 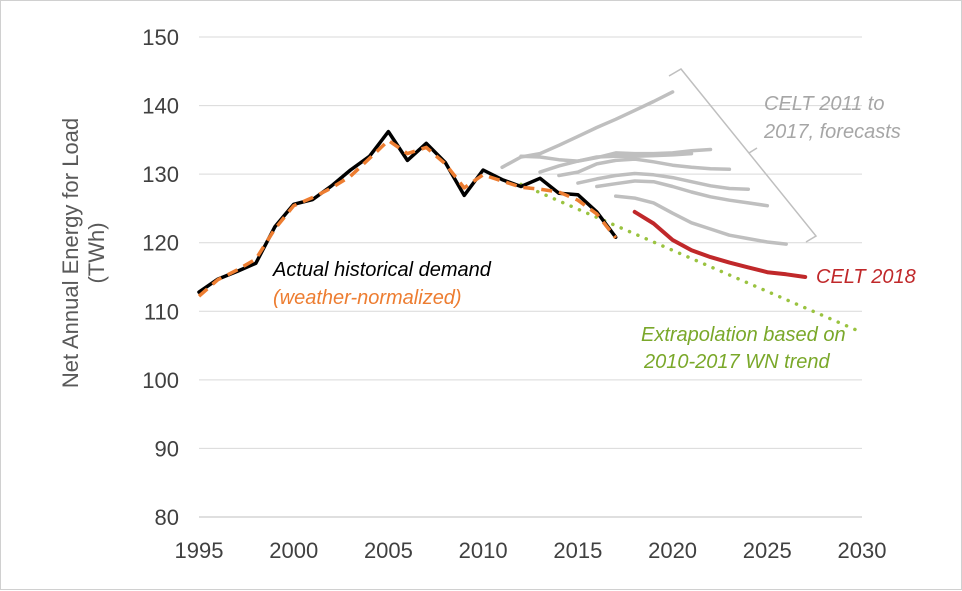 What do you see at coordinates (70, 253) in the screenshot?
I see `y-axis-title-line1: Net Annual Energy for Load` at bounding box center [70, 253].